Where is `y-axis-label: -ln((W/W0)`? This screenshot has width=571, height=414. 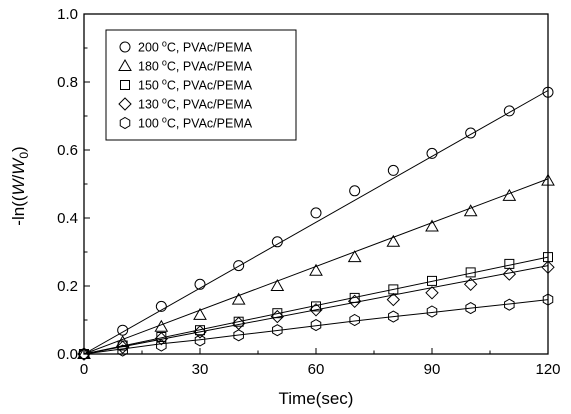
y-axis-label: -ln((W/W0) is located at coordinates (20, 185).